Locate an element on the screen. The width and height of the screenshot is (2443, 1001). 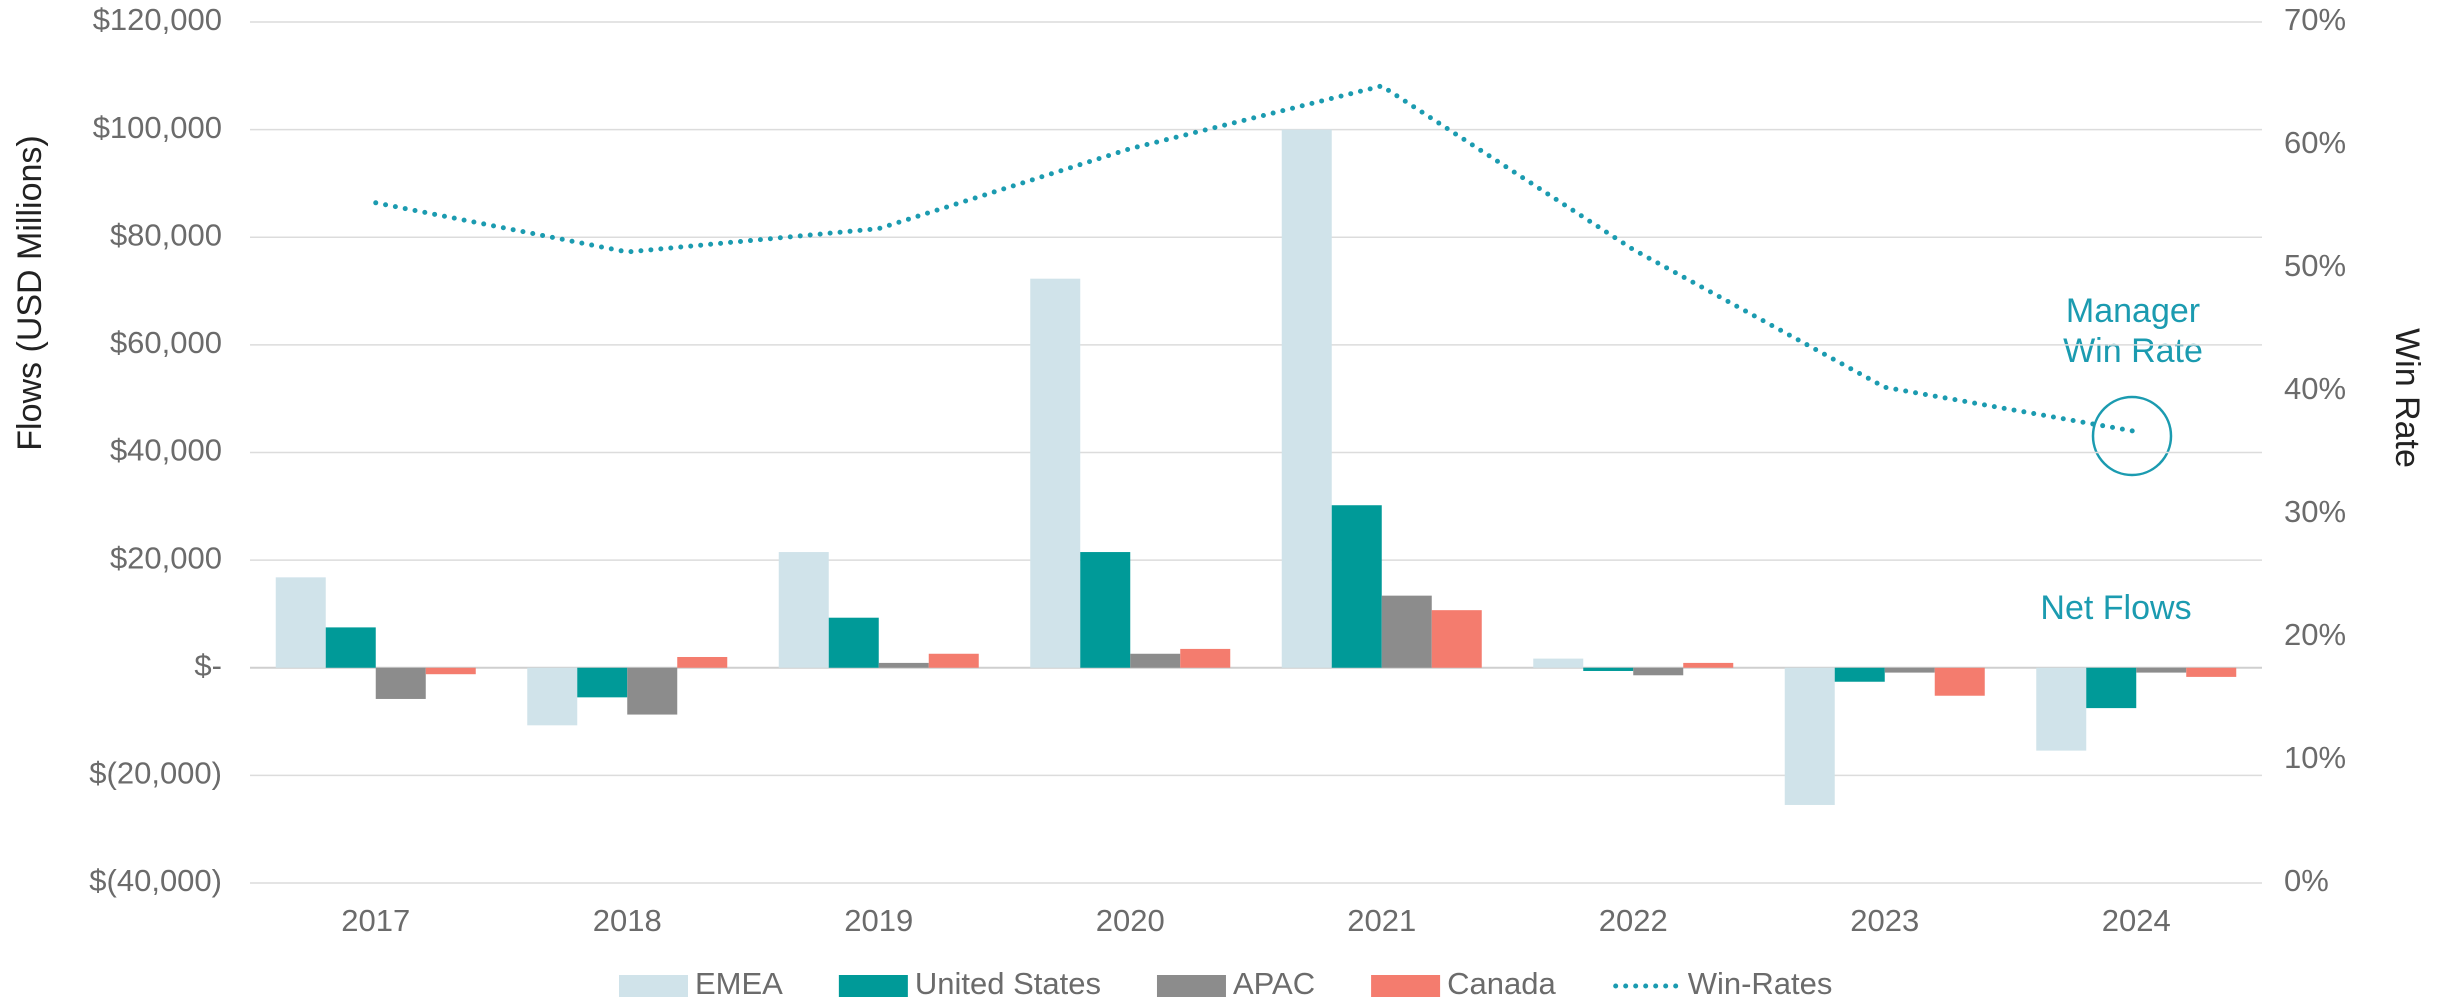
y2-tick-label: 70% is located at coordinates (2315, 19).